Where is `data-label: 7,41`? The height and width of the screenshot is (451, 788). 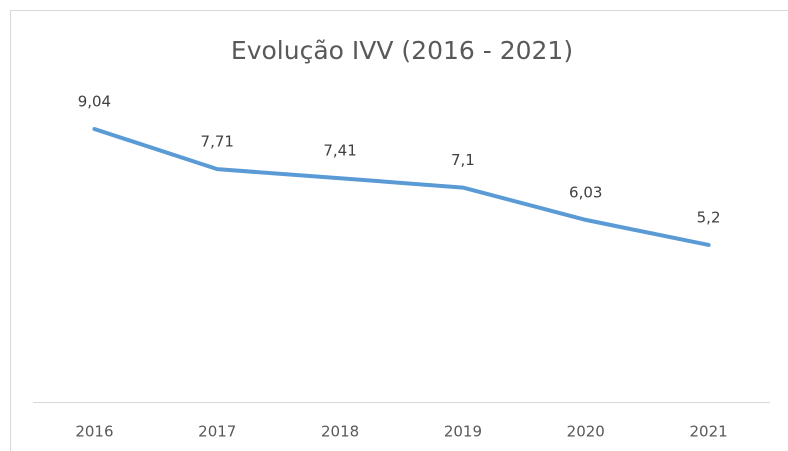 data-label: 7,41 is located at coordinates (339, 151).